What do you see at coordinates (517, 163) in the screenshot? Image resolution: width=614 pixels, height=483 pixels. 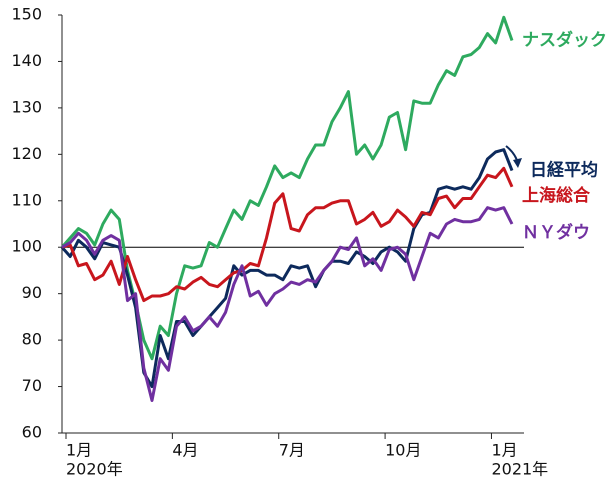 I see `arrow-head` at bounding box center [517, 163].